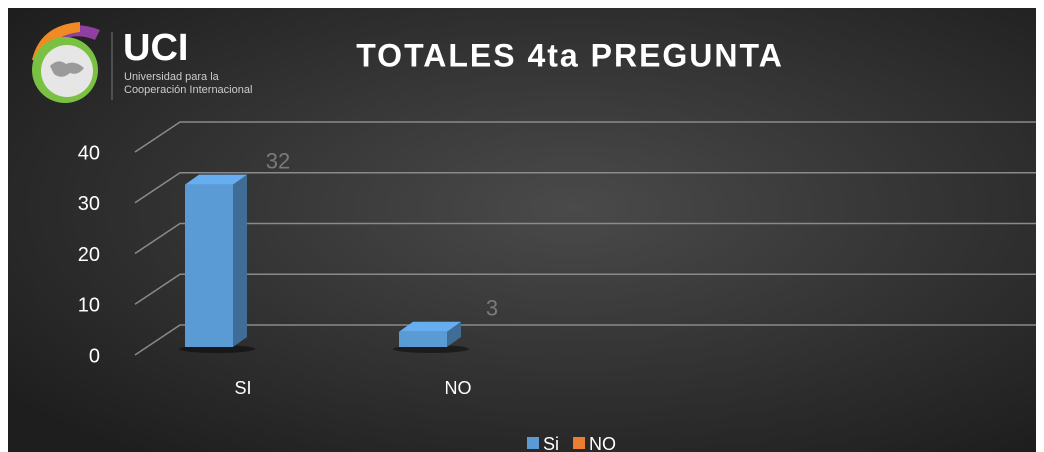 This screenshot has height=452, width=1044. Describe the element at coordinates (188, 90) in the screenshot. I see `logo-line: Cooperación Internacional` at that location.